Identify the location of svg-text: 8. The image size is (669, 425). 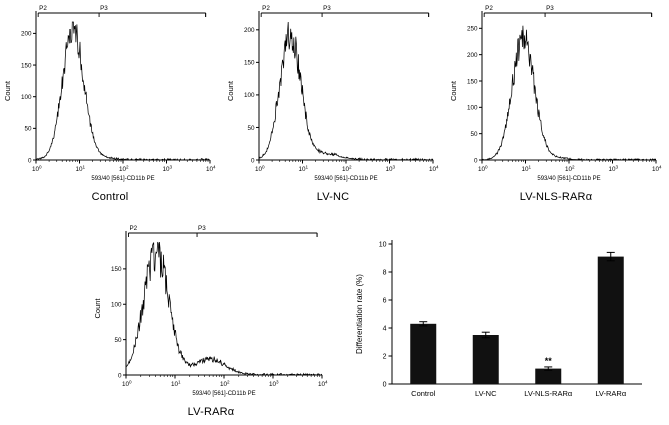
(385, 273).